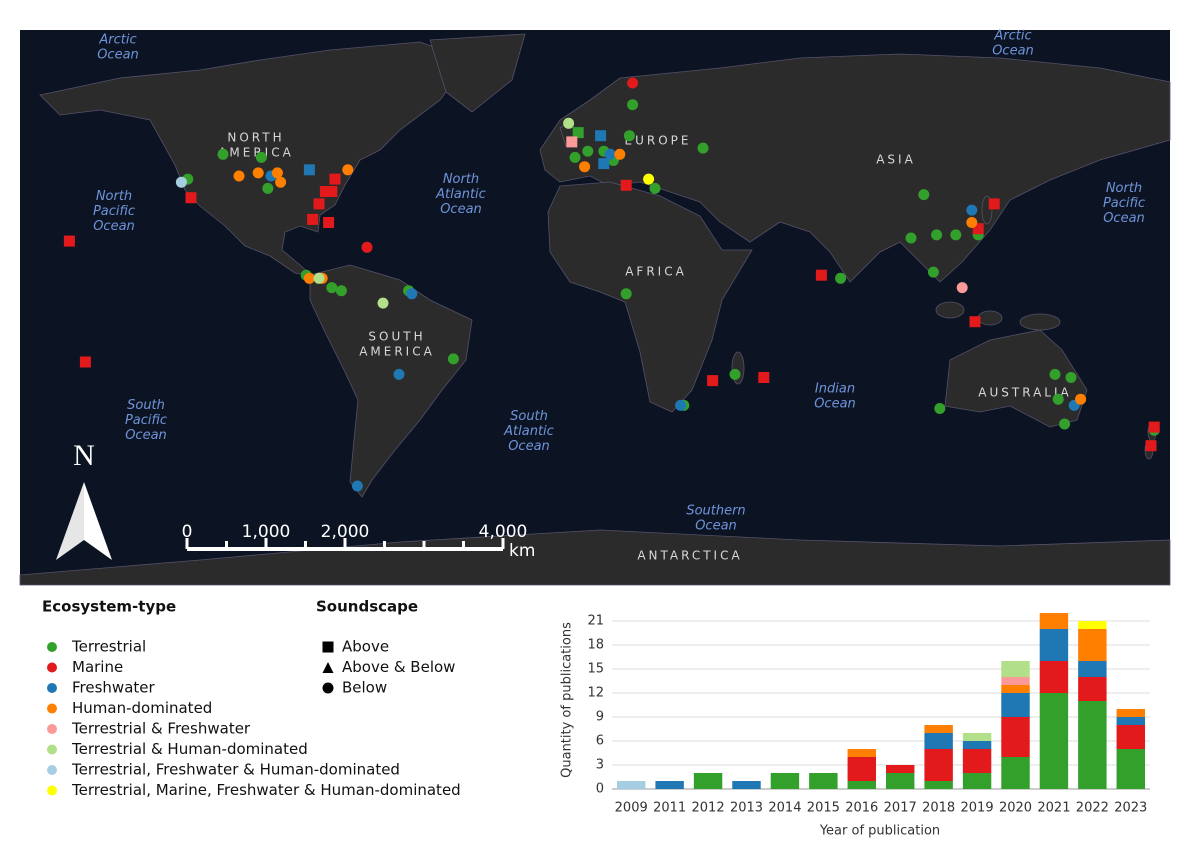 The width and height of the screenshot is (1200, 848). Describe the element at coordinates (397, 343) in the screenshot. I see `continent-label: SOUTH AMERICA` at that location.